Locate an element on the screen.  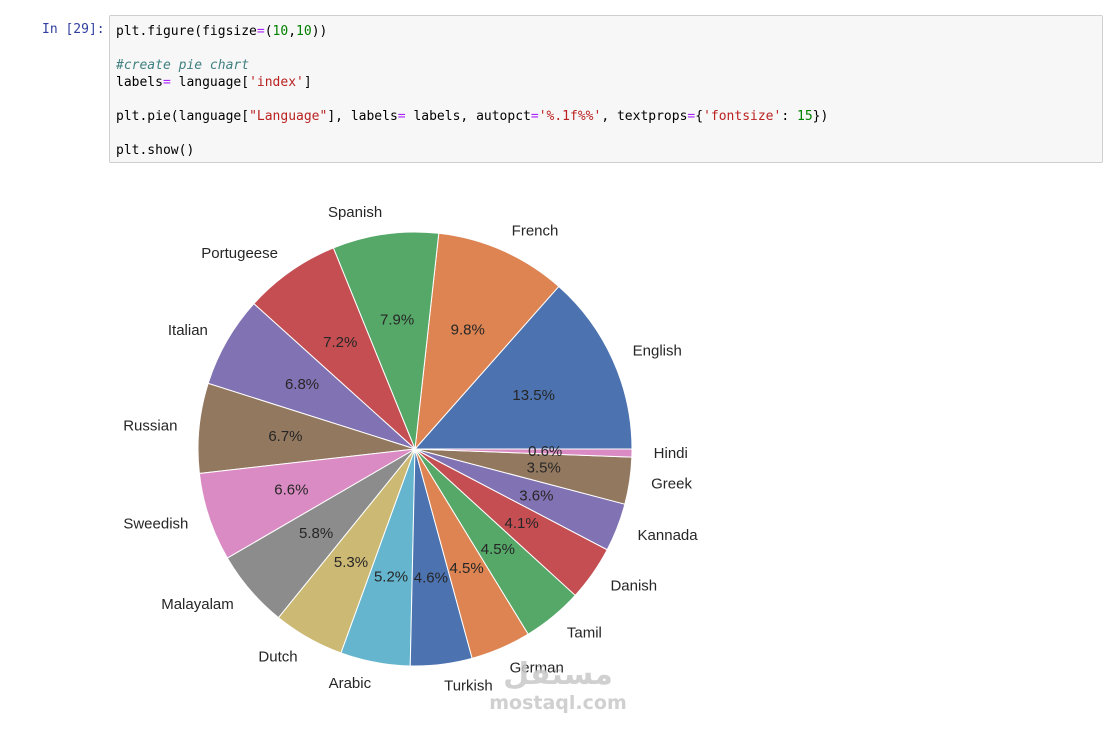
category-label: Turkish is located at coordinates (468, 685).